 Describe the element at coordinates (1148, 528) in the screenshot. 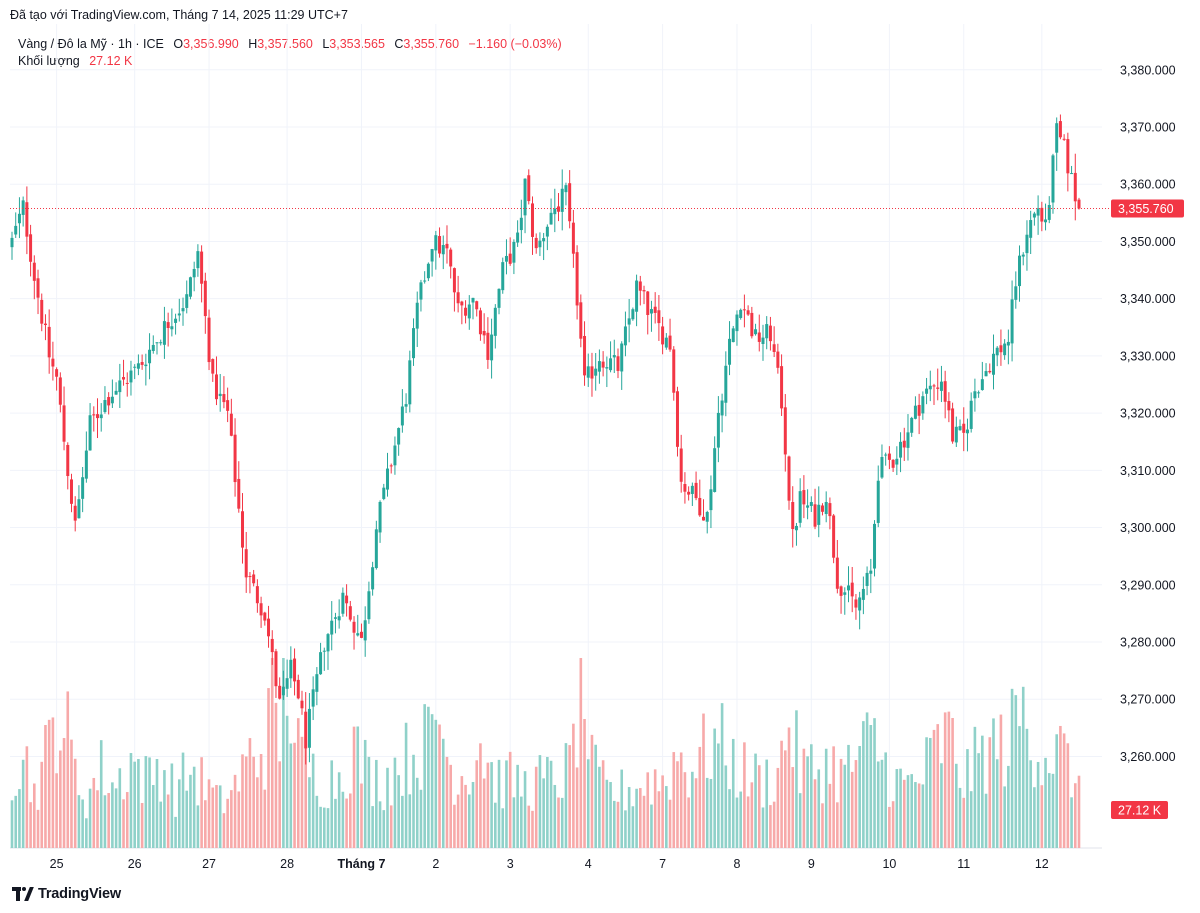

I see `price-tick-label: 3,300.000` at that location.